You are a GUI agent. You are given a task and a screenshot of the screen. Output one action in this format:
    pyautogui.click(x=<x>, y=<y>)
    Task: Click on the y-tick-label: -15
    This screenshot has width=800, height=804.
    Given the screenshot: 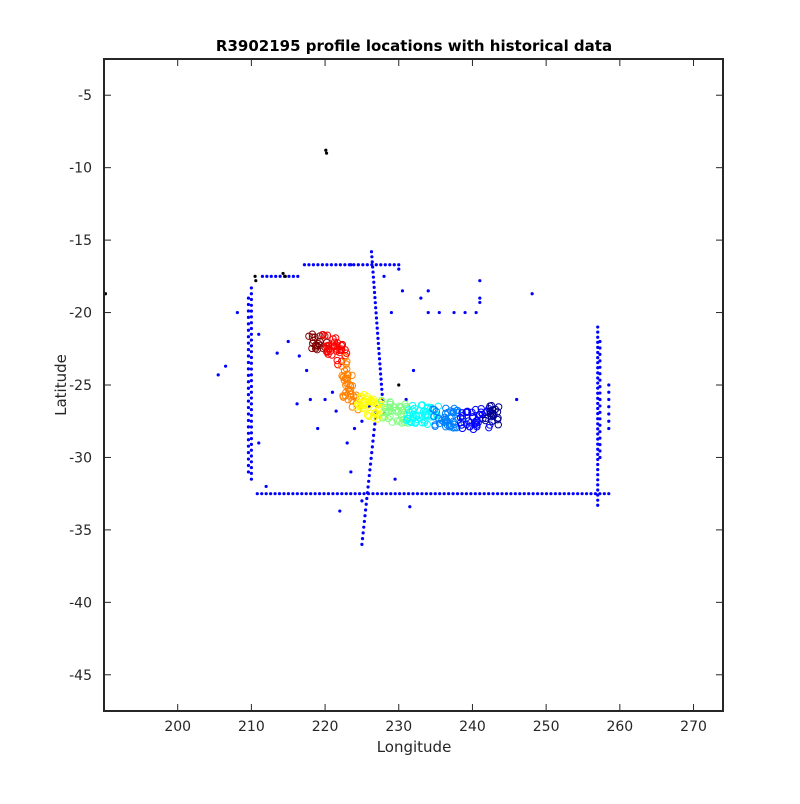 What is the action you would take?
    pyautogui.click(x=80, y=241)
    